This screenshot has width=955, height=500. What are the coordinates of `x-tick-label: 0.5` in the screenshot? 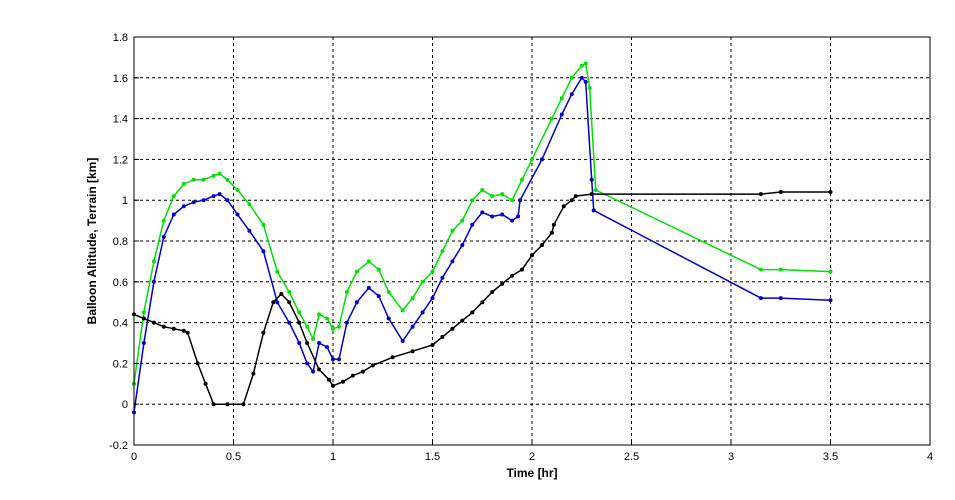 It's located at (233, 457).